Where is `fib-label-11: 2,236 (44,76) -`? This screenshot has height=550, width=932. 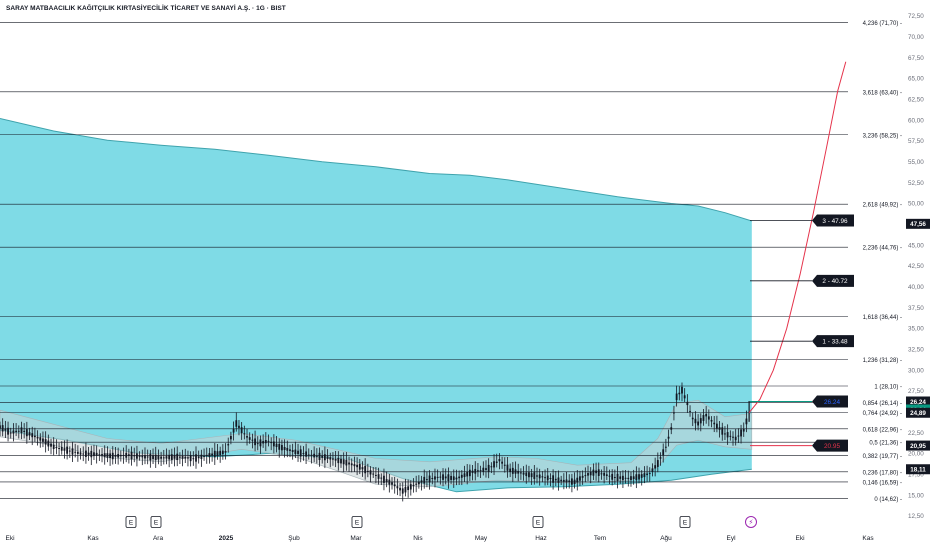
fib-label-11: 2,236 (44,76) - is located at coordinates (882, 249).